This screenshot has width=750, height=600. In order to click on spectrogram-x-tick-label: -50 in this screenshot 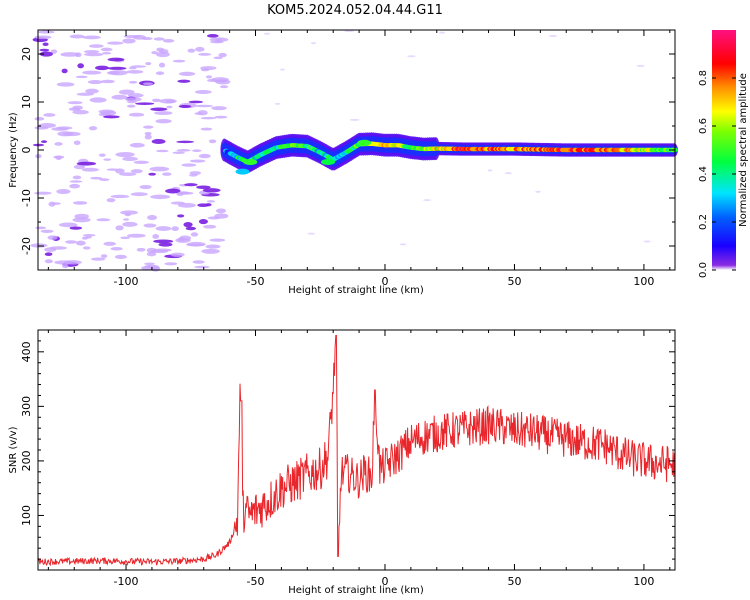, I will do `click(256, 281)`.